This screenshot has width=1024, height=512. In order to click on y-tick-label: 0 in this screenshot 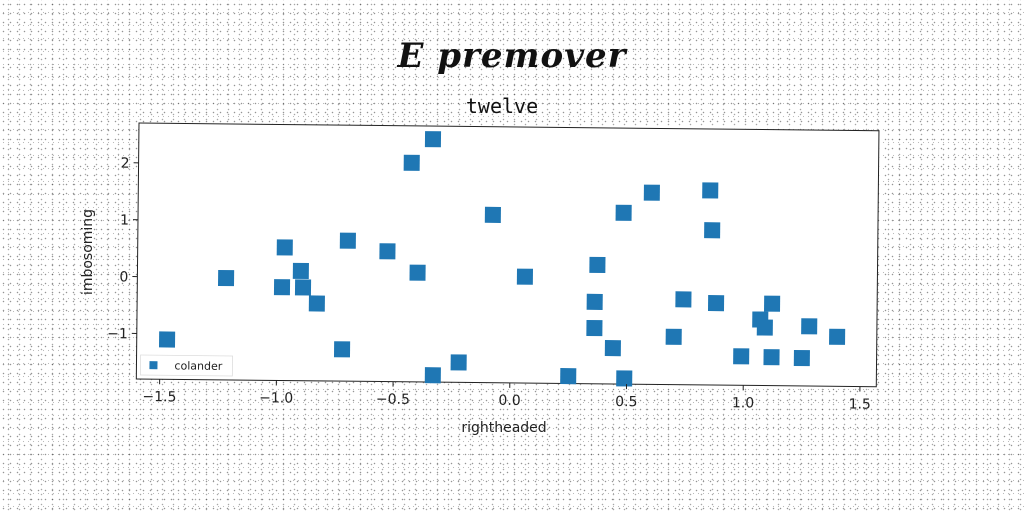, I will do `click(123, 277)`.